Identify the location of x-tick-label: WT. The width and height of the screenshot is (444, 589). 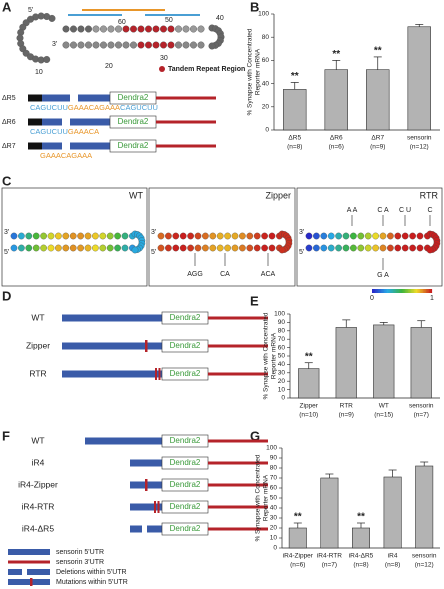
(384, 406).